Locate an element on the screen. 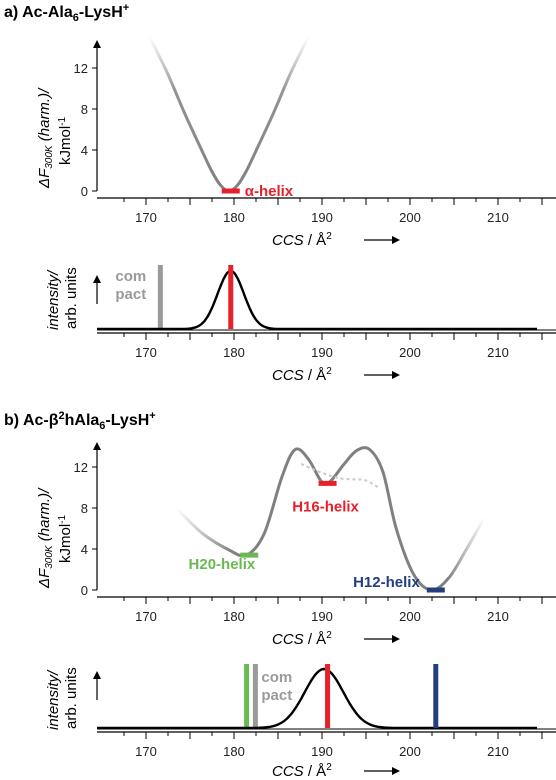 This screenshot has height=780, width=556. energy-curve is located at coordinates (229, 114).